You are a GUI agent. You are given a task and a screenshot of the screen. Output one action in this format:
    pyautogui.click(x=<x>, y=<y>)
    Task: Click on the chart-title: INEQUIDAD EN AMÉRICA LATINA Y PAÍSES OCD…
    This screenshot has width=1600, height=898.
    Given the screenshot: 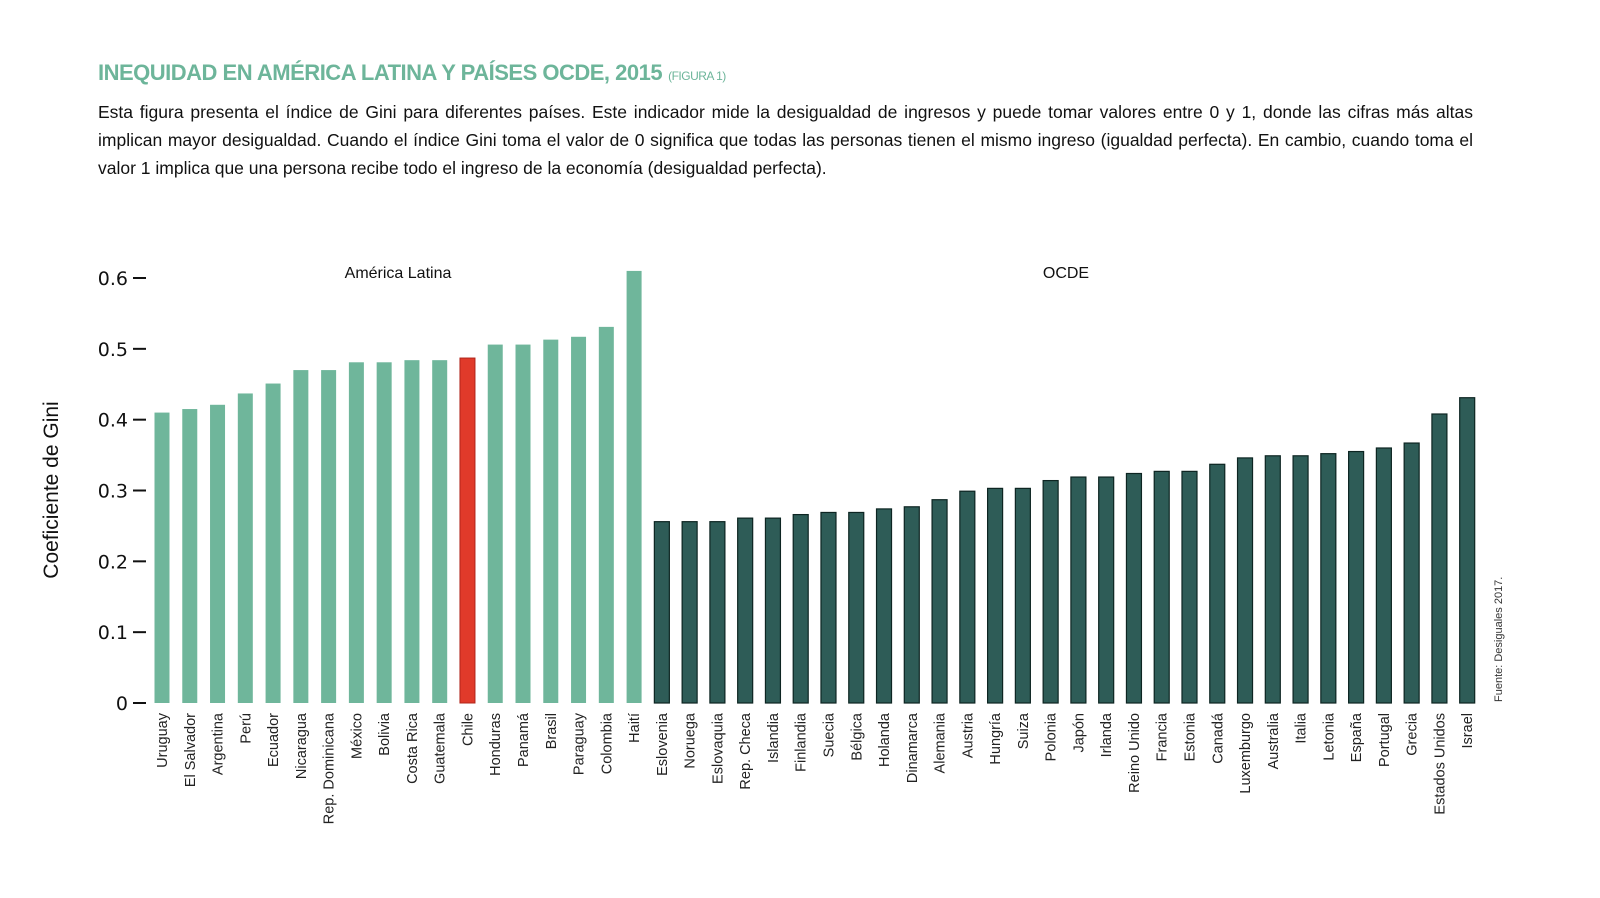 What is the action you would take?
    pyautogui.click(x=412, y=73)
    